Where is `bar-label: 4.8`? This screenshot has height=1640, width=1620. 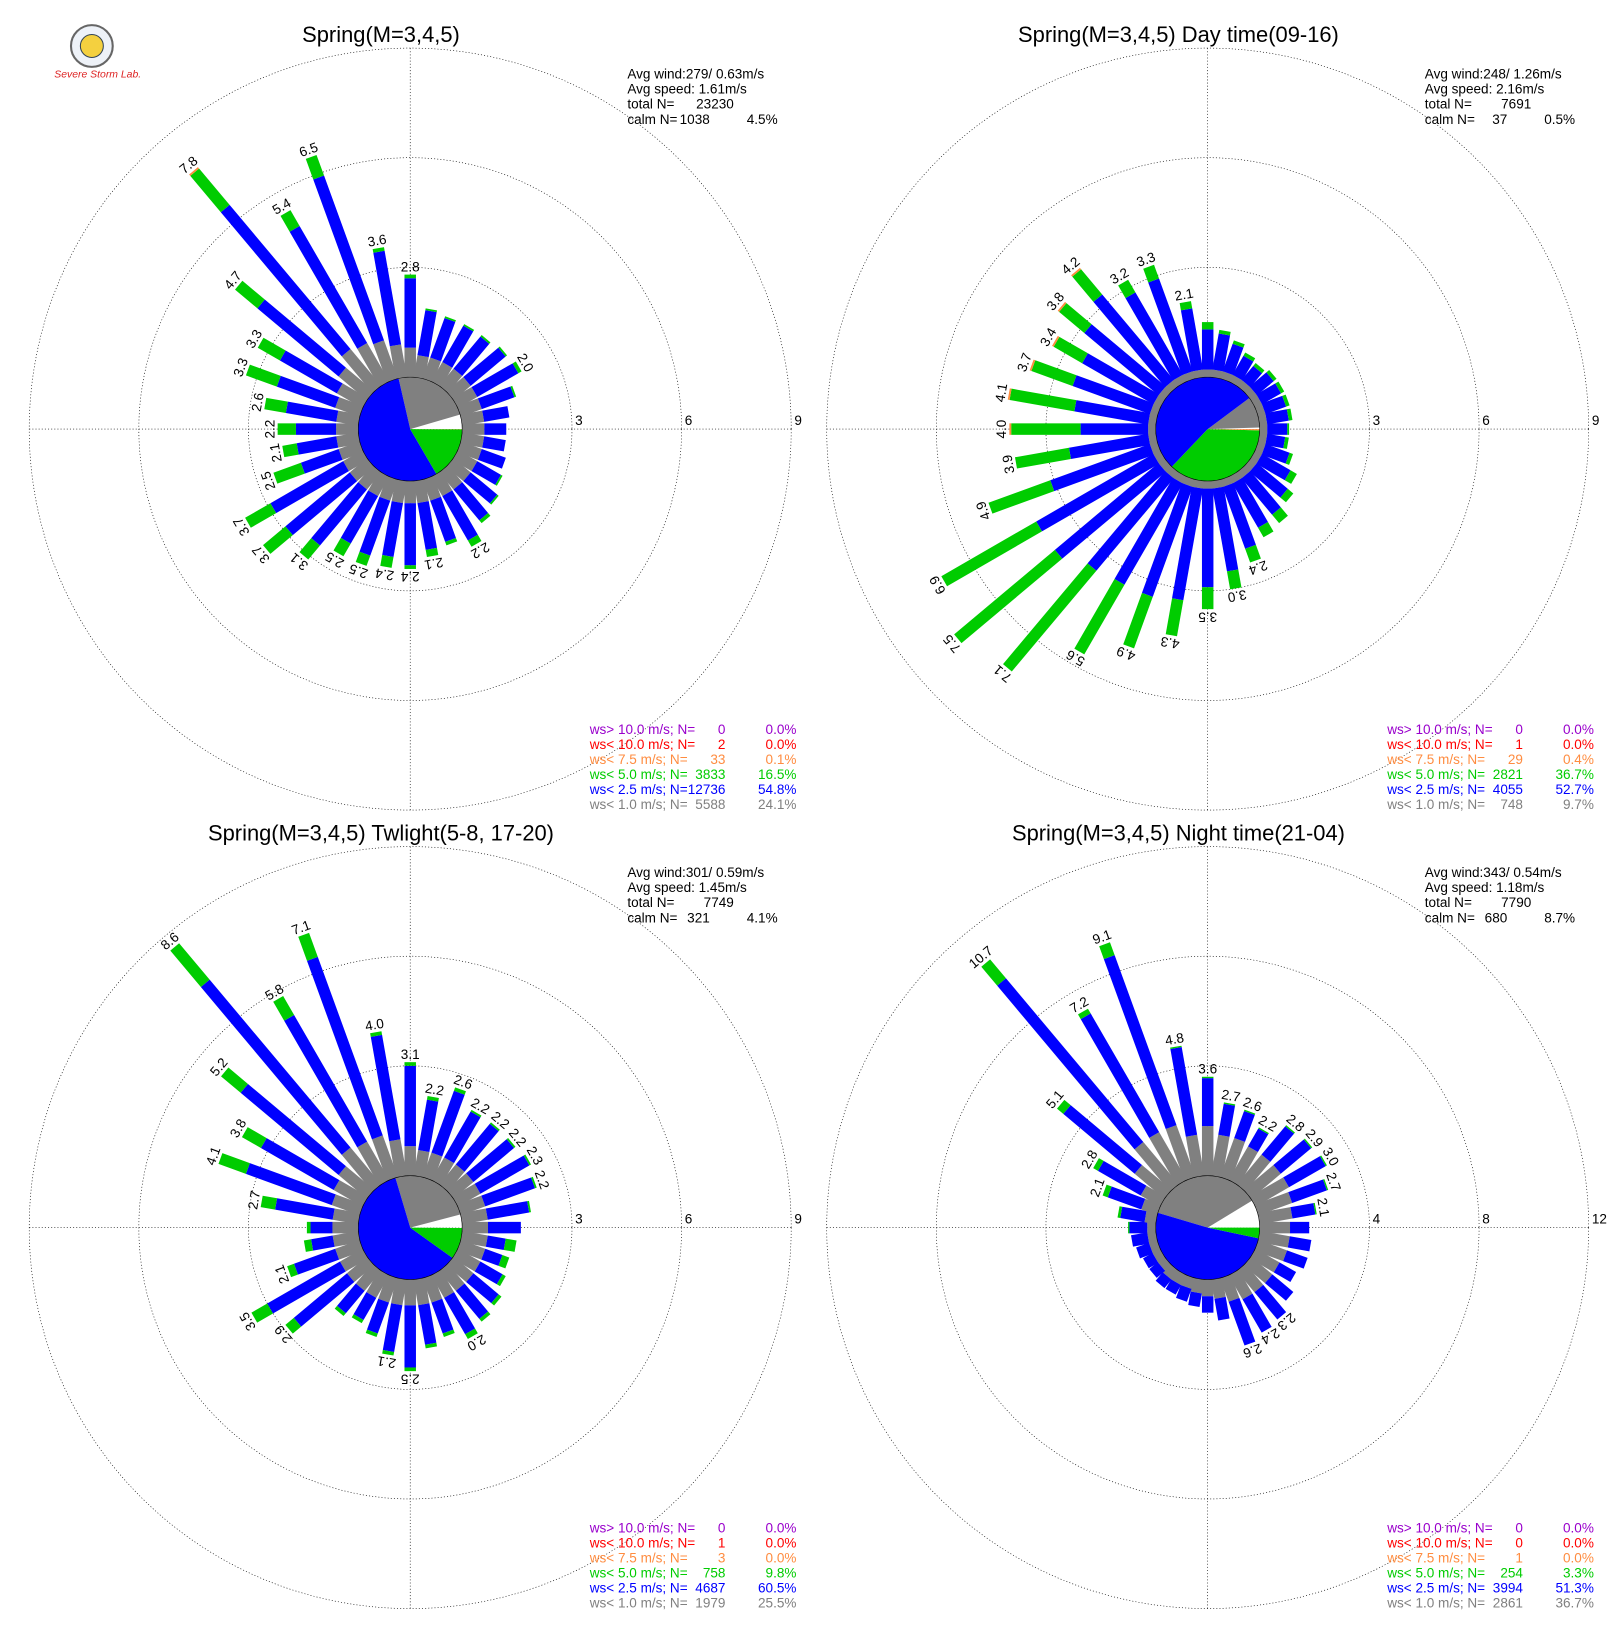
bar-label: 4.8 is located at coordinates (1174, 1039).